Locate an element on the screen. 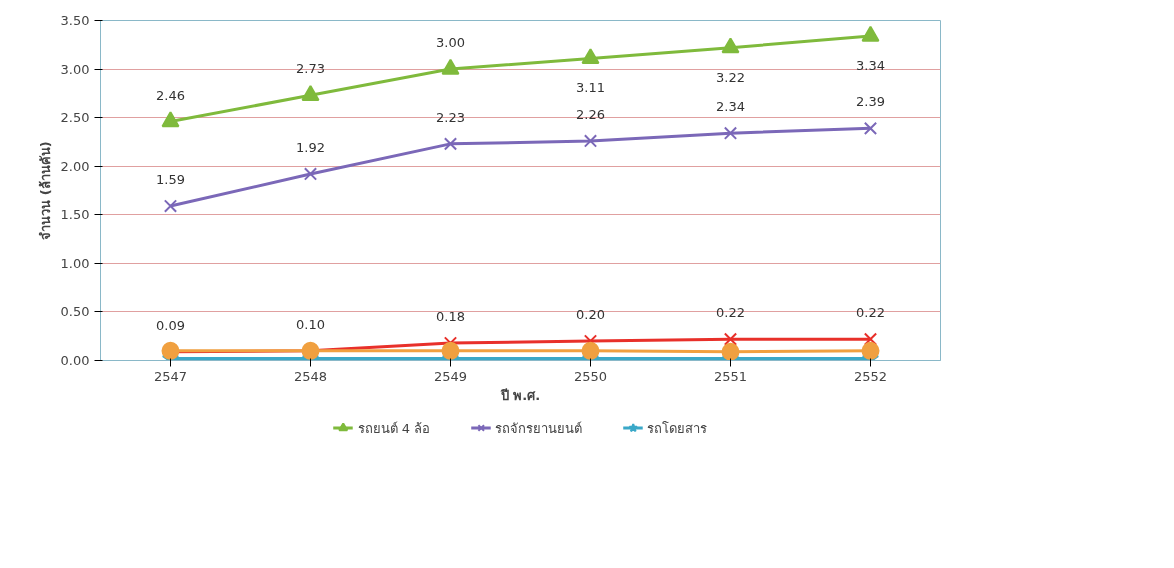 This screenshot has height=568, width=1174. x-tick-label: 2548 is located at coordinates (310, 376).